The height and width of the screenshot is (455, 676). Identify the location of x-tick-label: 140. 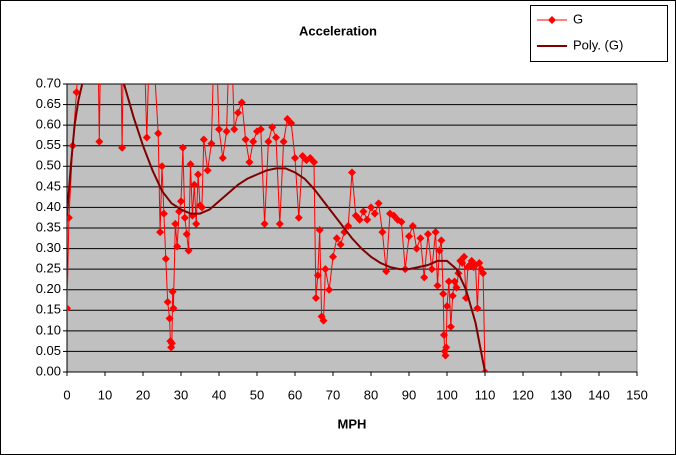
(599, 394).